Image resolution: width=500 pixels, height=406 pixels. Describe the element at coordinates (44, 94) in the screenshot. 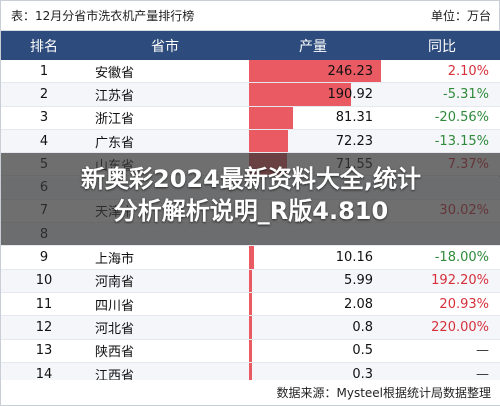

I see `rank-cell: 2` at that location.